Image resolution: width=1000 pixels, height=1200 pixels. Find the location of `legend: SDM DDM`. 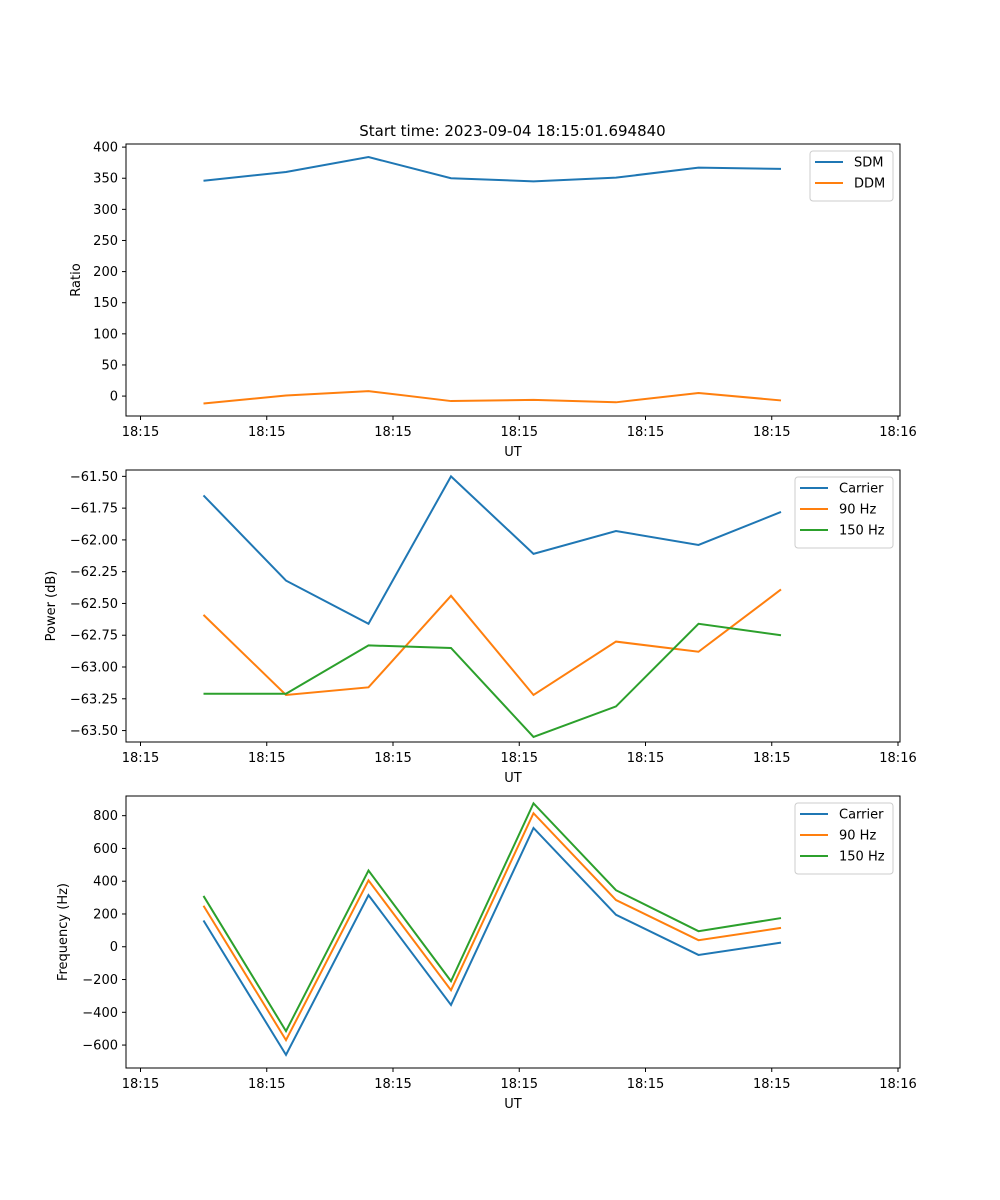

legend: SDM DDM is located at coordinates (851, 176).